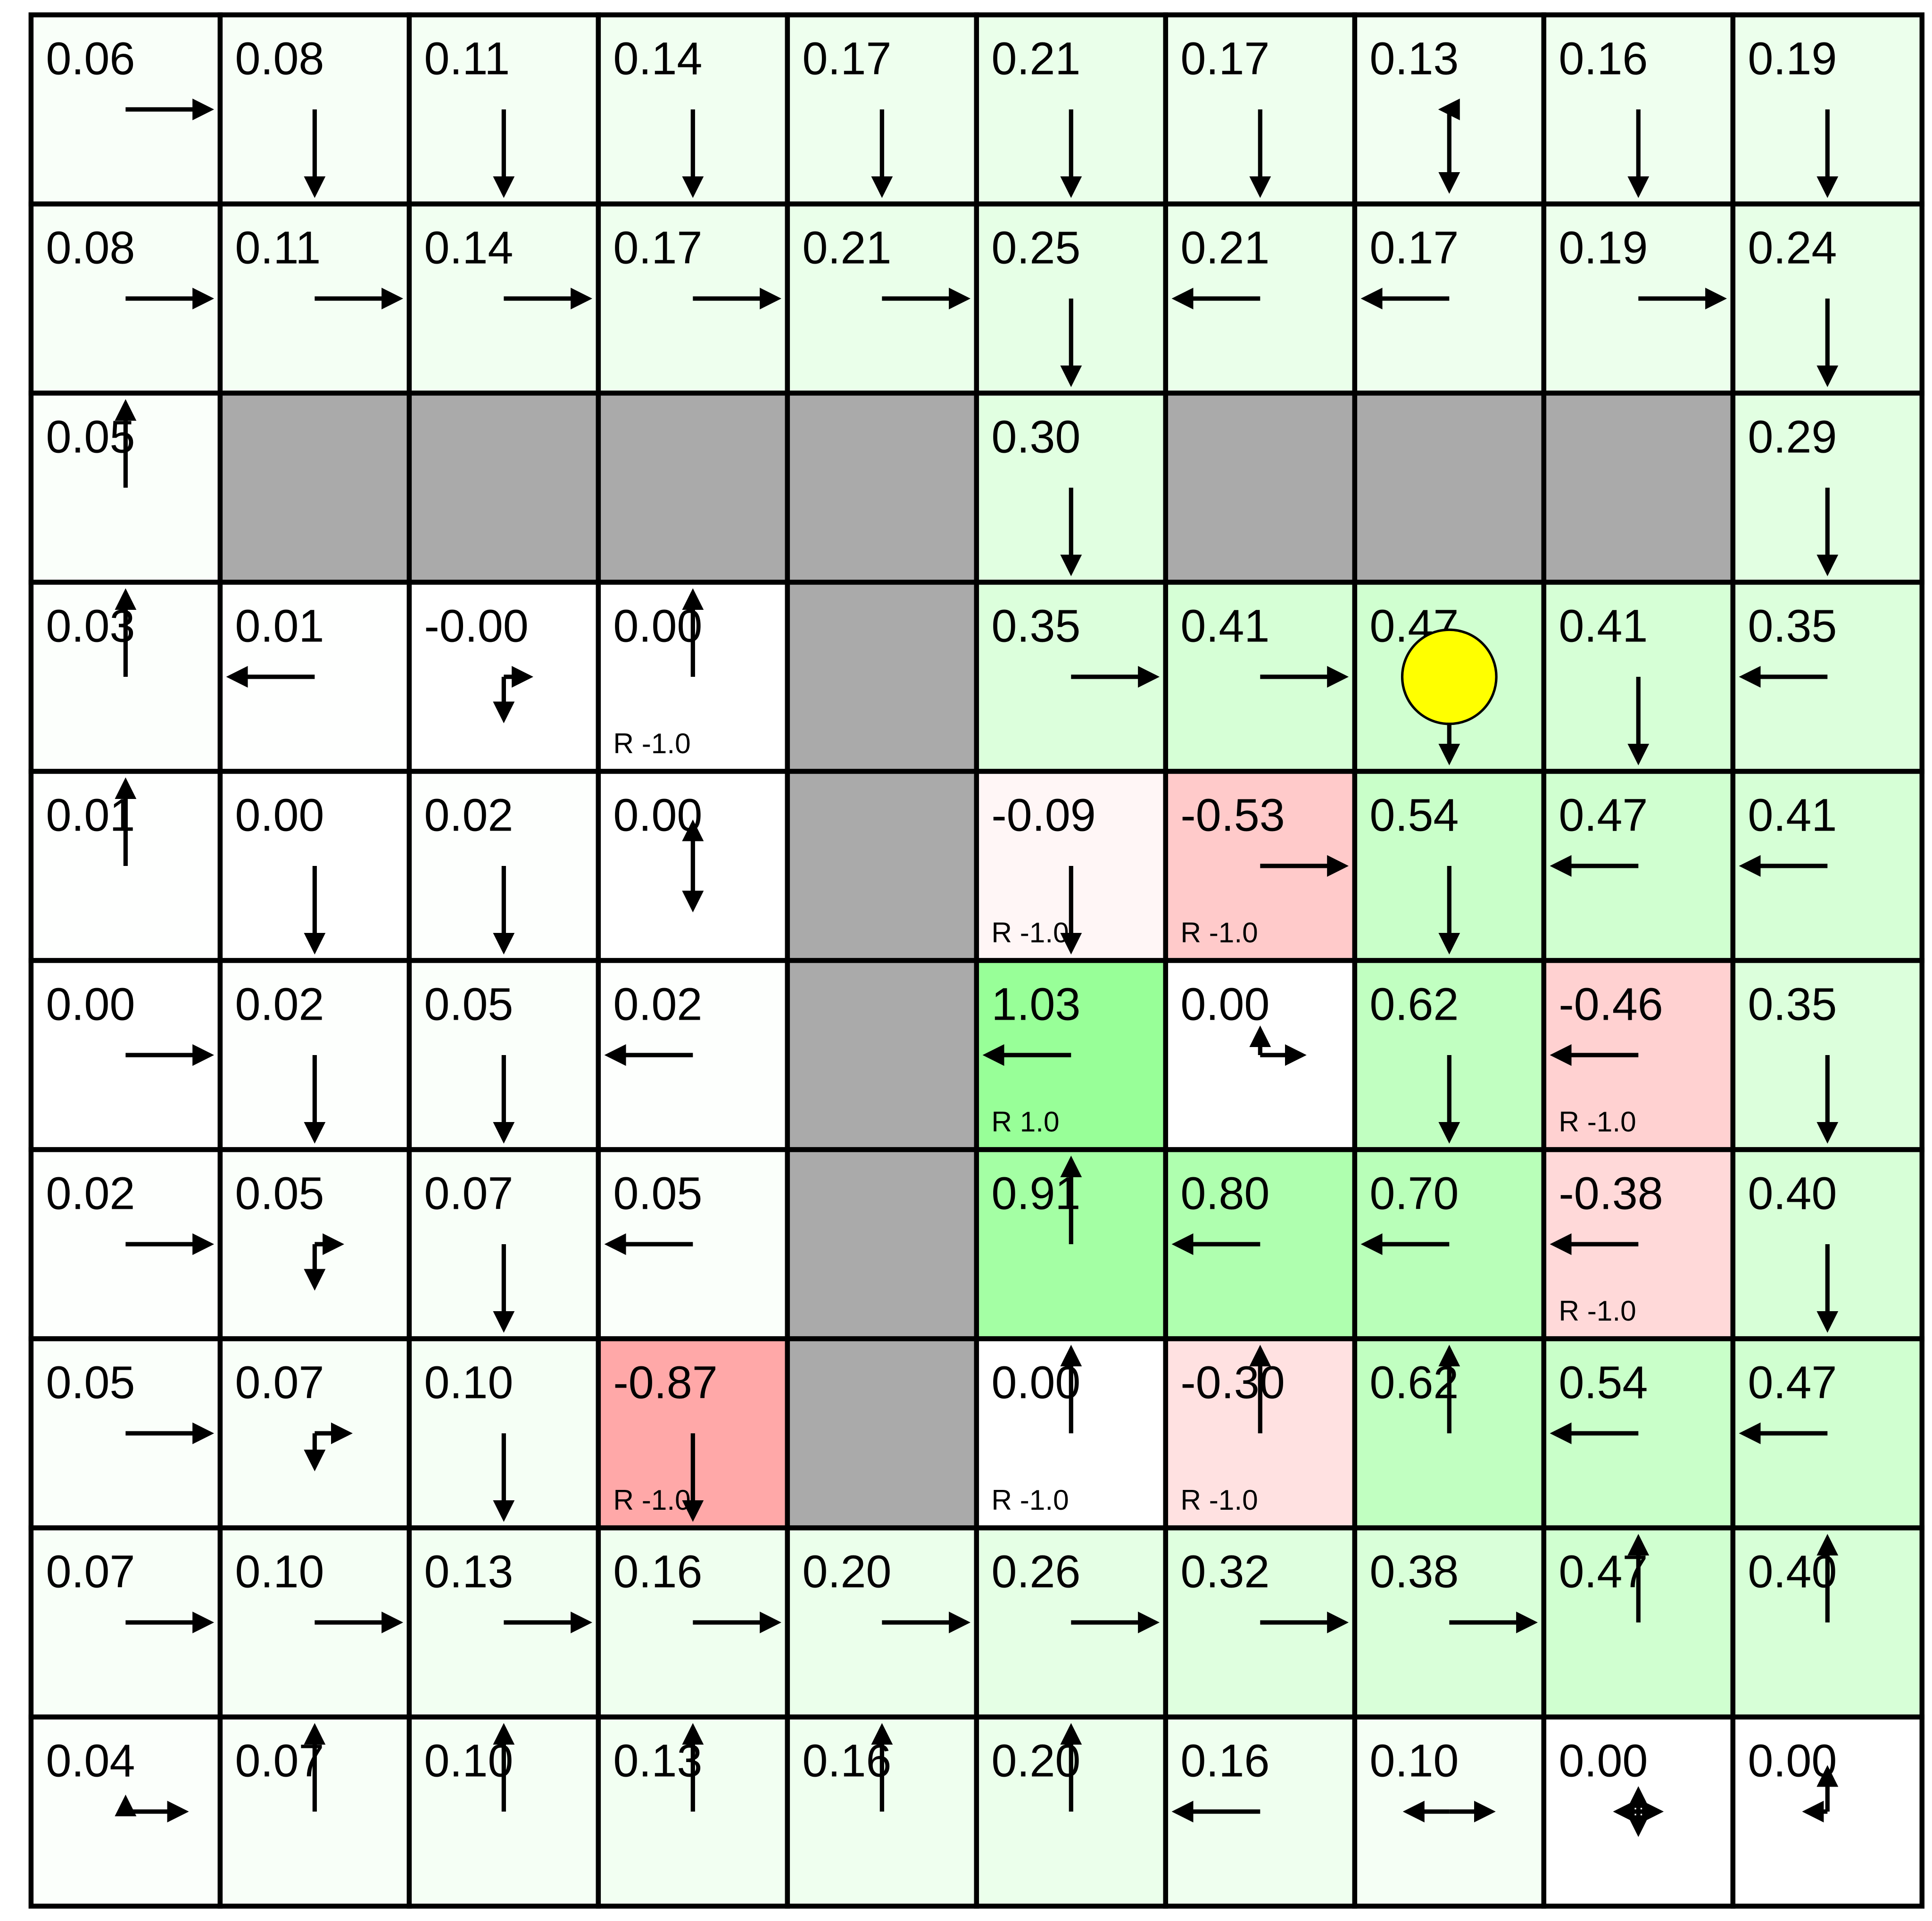 The width and height of the screenshot is (1932, 1921). What do you see at coordinates (693, 1433) in the screenshot?
I see `grid-cell: -0.87 R -1.0` at bounding box center [693, 1433].